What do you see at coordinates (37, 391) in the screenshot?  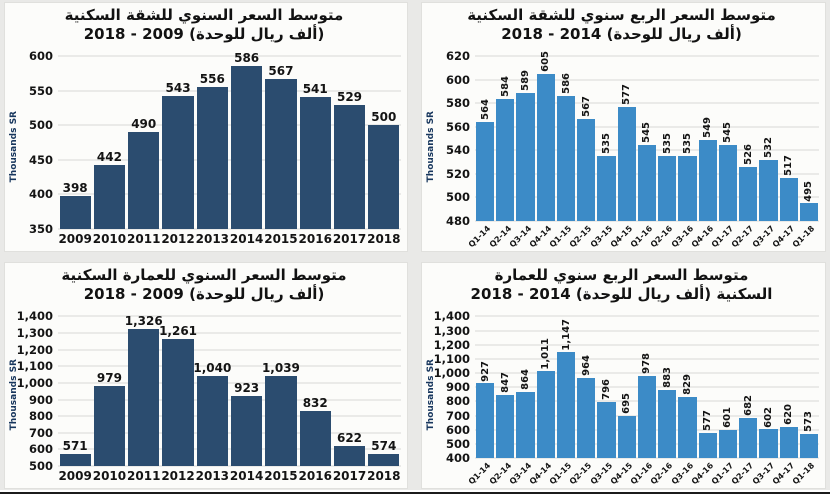 I see `y-axis: 500 600 700 800 900 1,000 1,100 1,200 1,300 1,400` at bounding box center [37, 391].